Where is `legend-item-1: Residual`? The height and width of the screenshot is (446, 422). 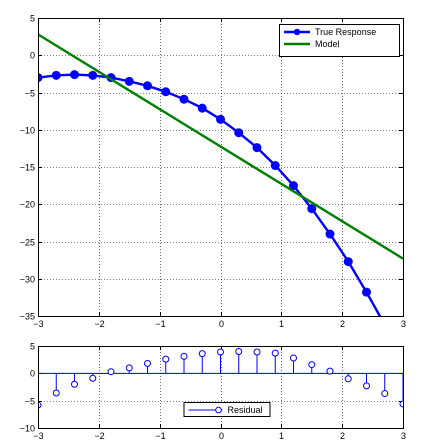
legend-item-1: Residual is located at coordinates (225, 410).